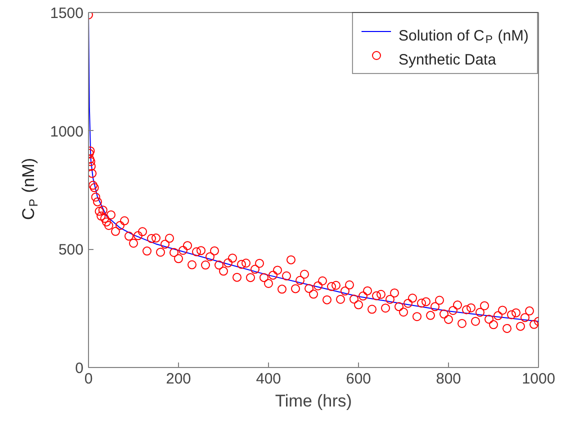  I want to click on x-tick-label: 200, so click(179, 379).